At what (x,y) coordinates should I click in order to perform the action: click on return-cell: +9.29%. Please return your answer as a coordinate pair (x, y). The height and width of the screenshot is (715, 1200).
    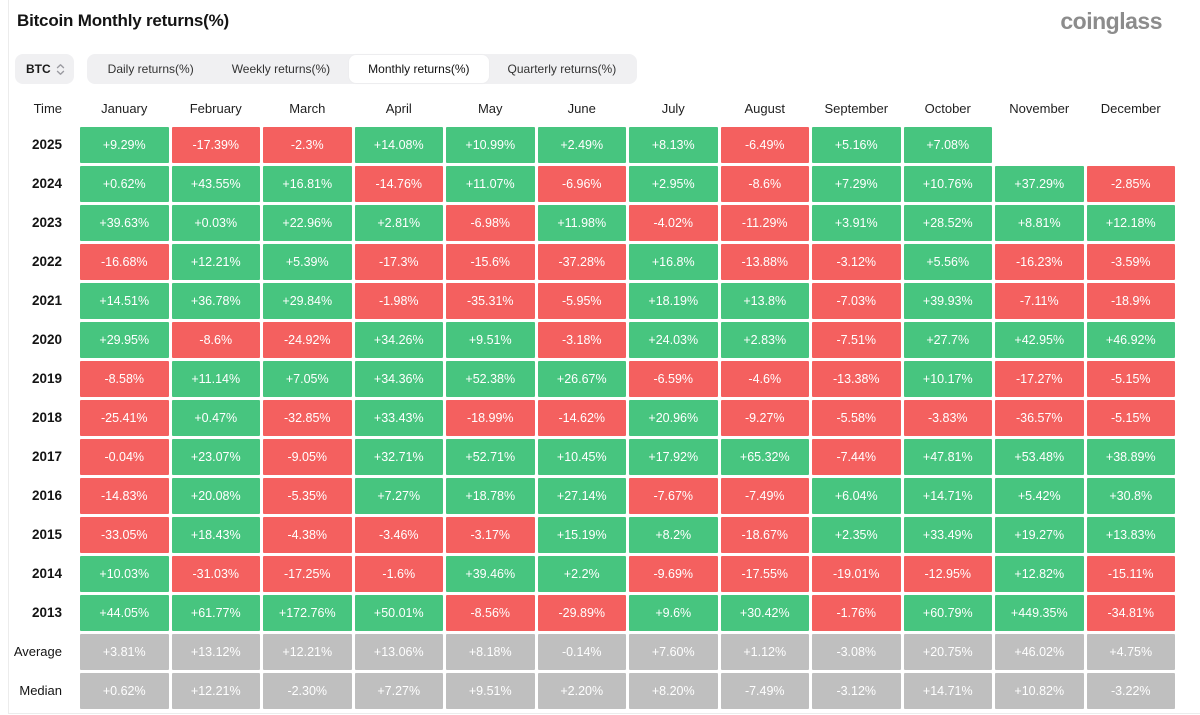
    Looking at the image, I should click on (124, 145).